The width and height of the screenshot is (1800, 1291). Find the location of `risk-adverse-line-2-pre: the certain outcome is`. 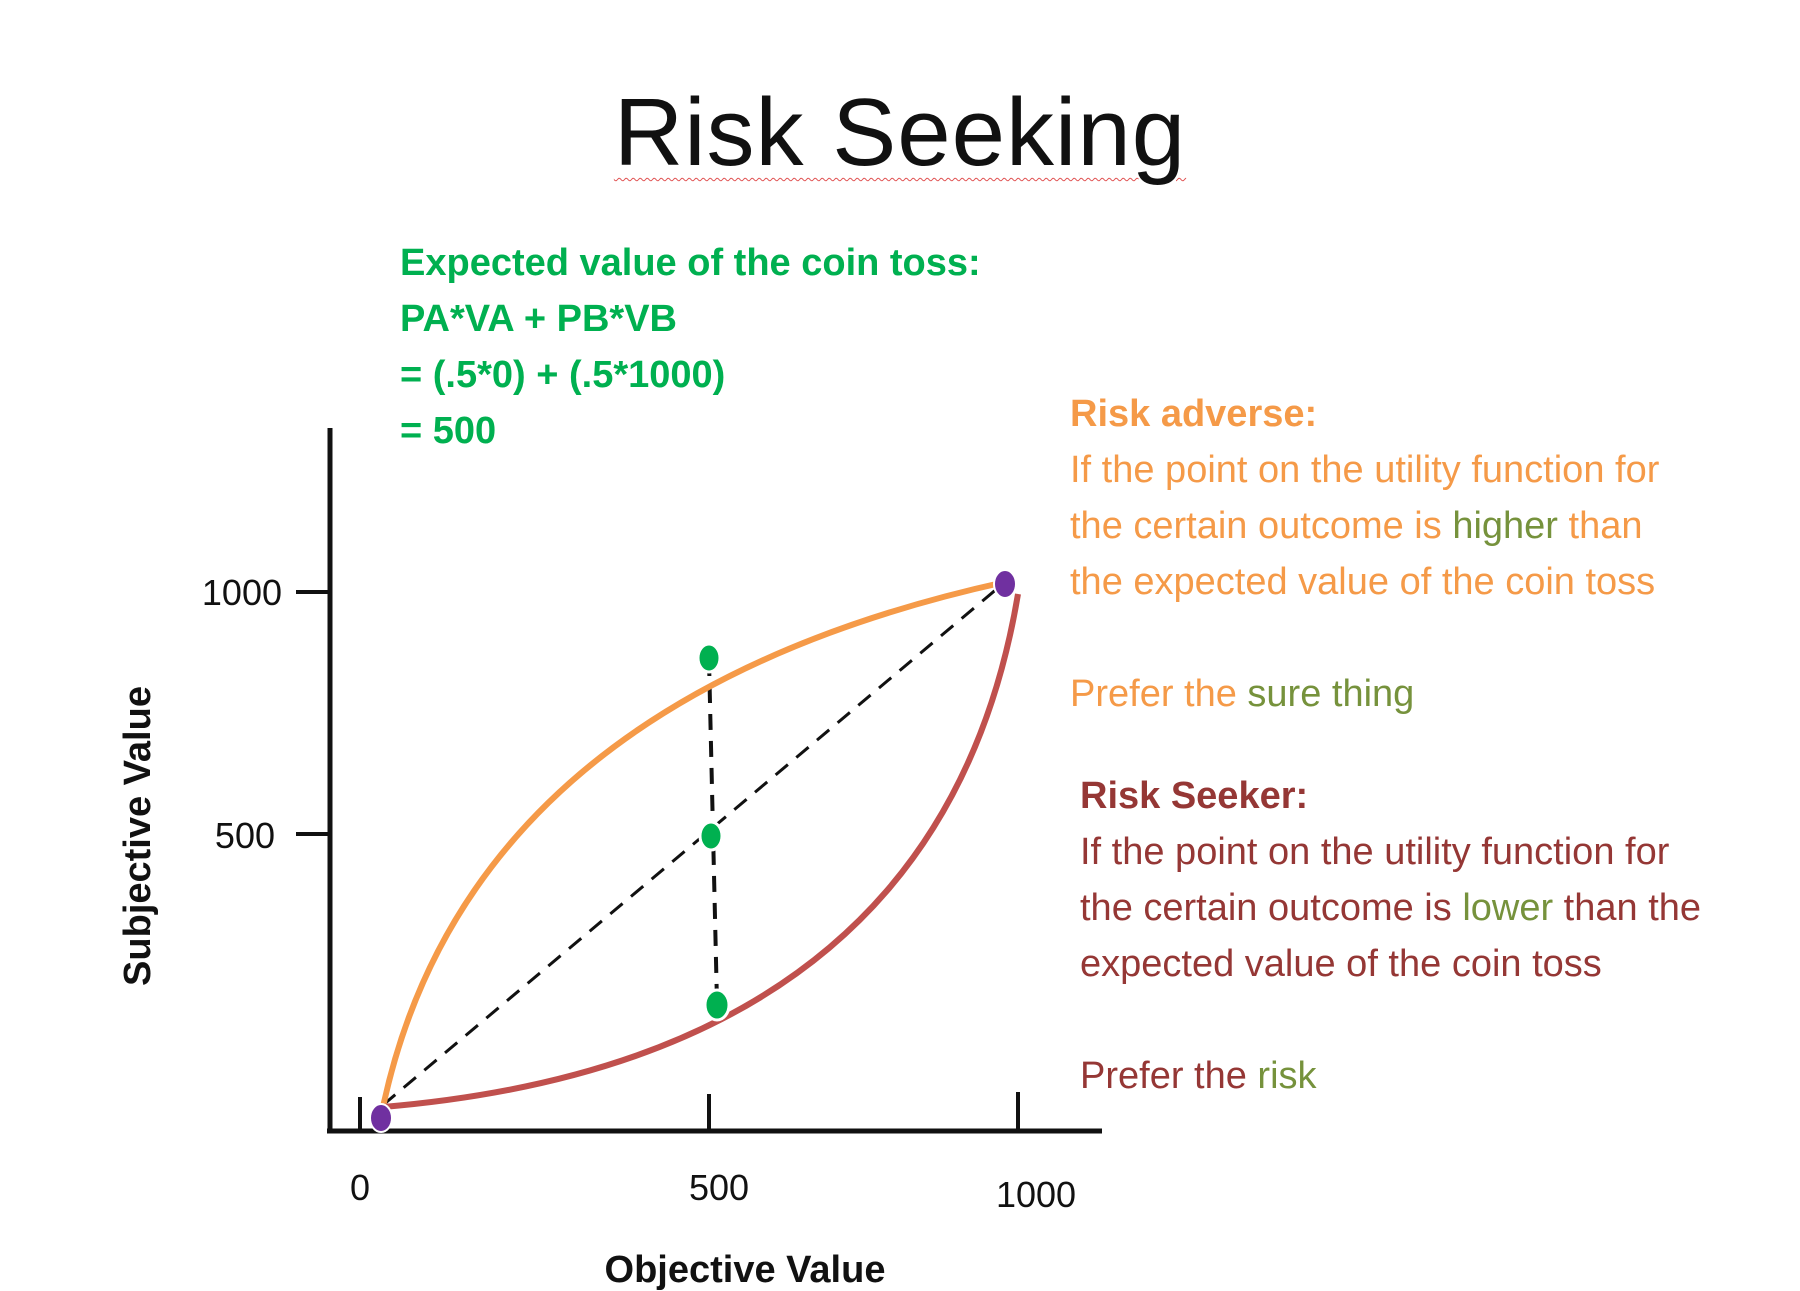

risk-adverse-line-2-pre: the certain outcome is is located at coordinates (1261, 526).